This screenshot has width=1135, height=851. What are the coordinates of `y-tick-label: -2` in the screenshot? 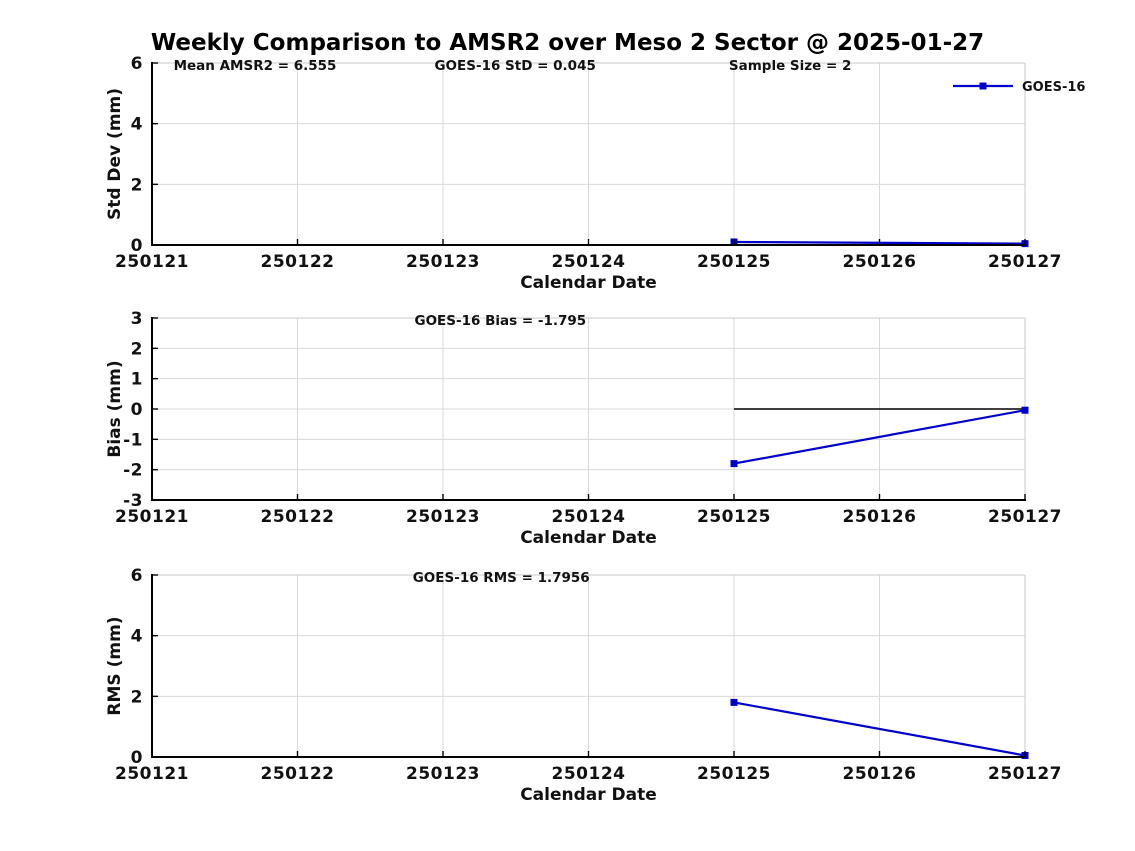 It's located at (133, 471).